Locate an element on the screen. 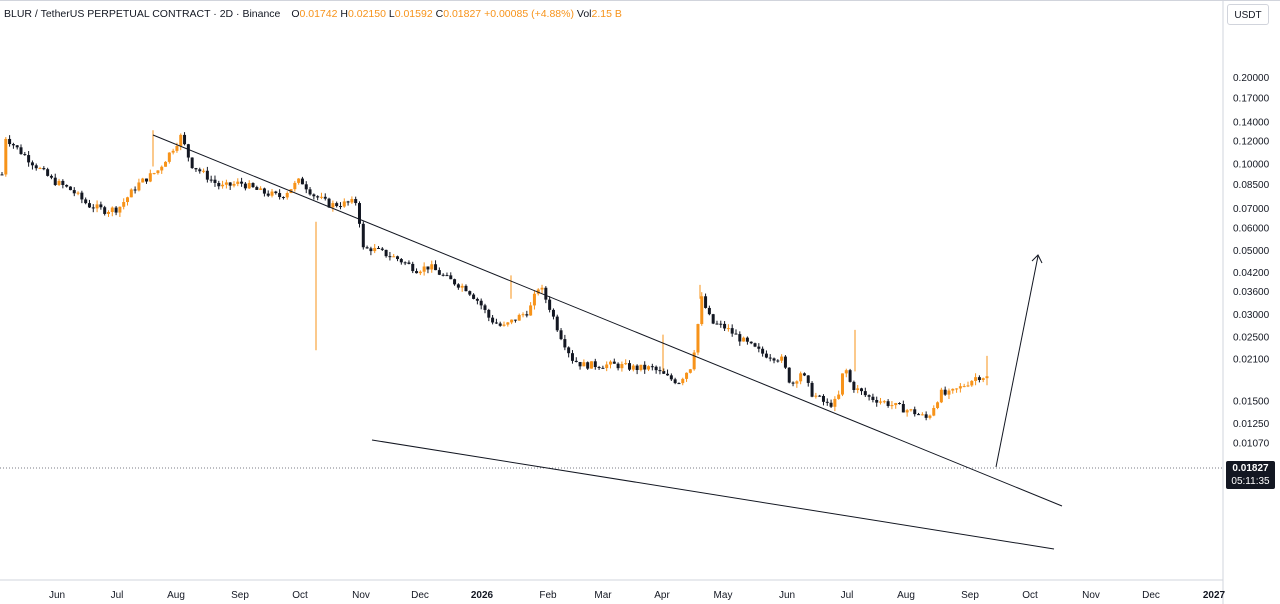 This screenshot has height=604, width=1280. time-tick-label: Dec is located at coordinates (420, 595).